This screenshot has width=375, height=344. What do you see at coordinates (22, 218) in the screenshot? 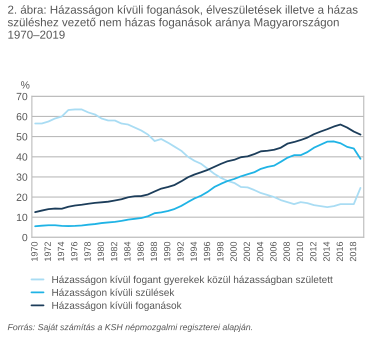
I see `y-tick-label: 10` at bounding box center [22, 218].